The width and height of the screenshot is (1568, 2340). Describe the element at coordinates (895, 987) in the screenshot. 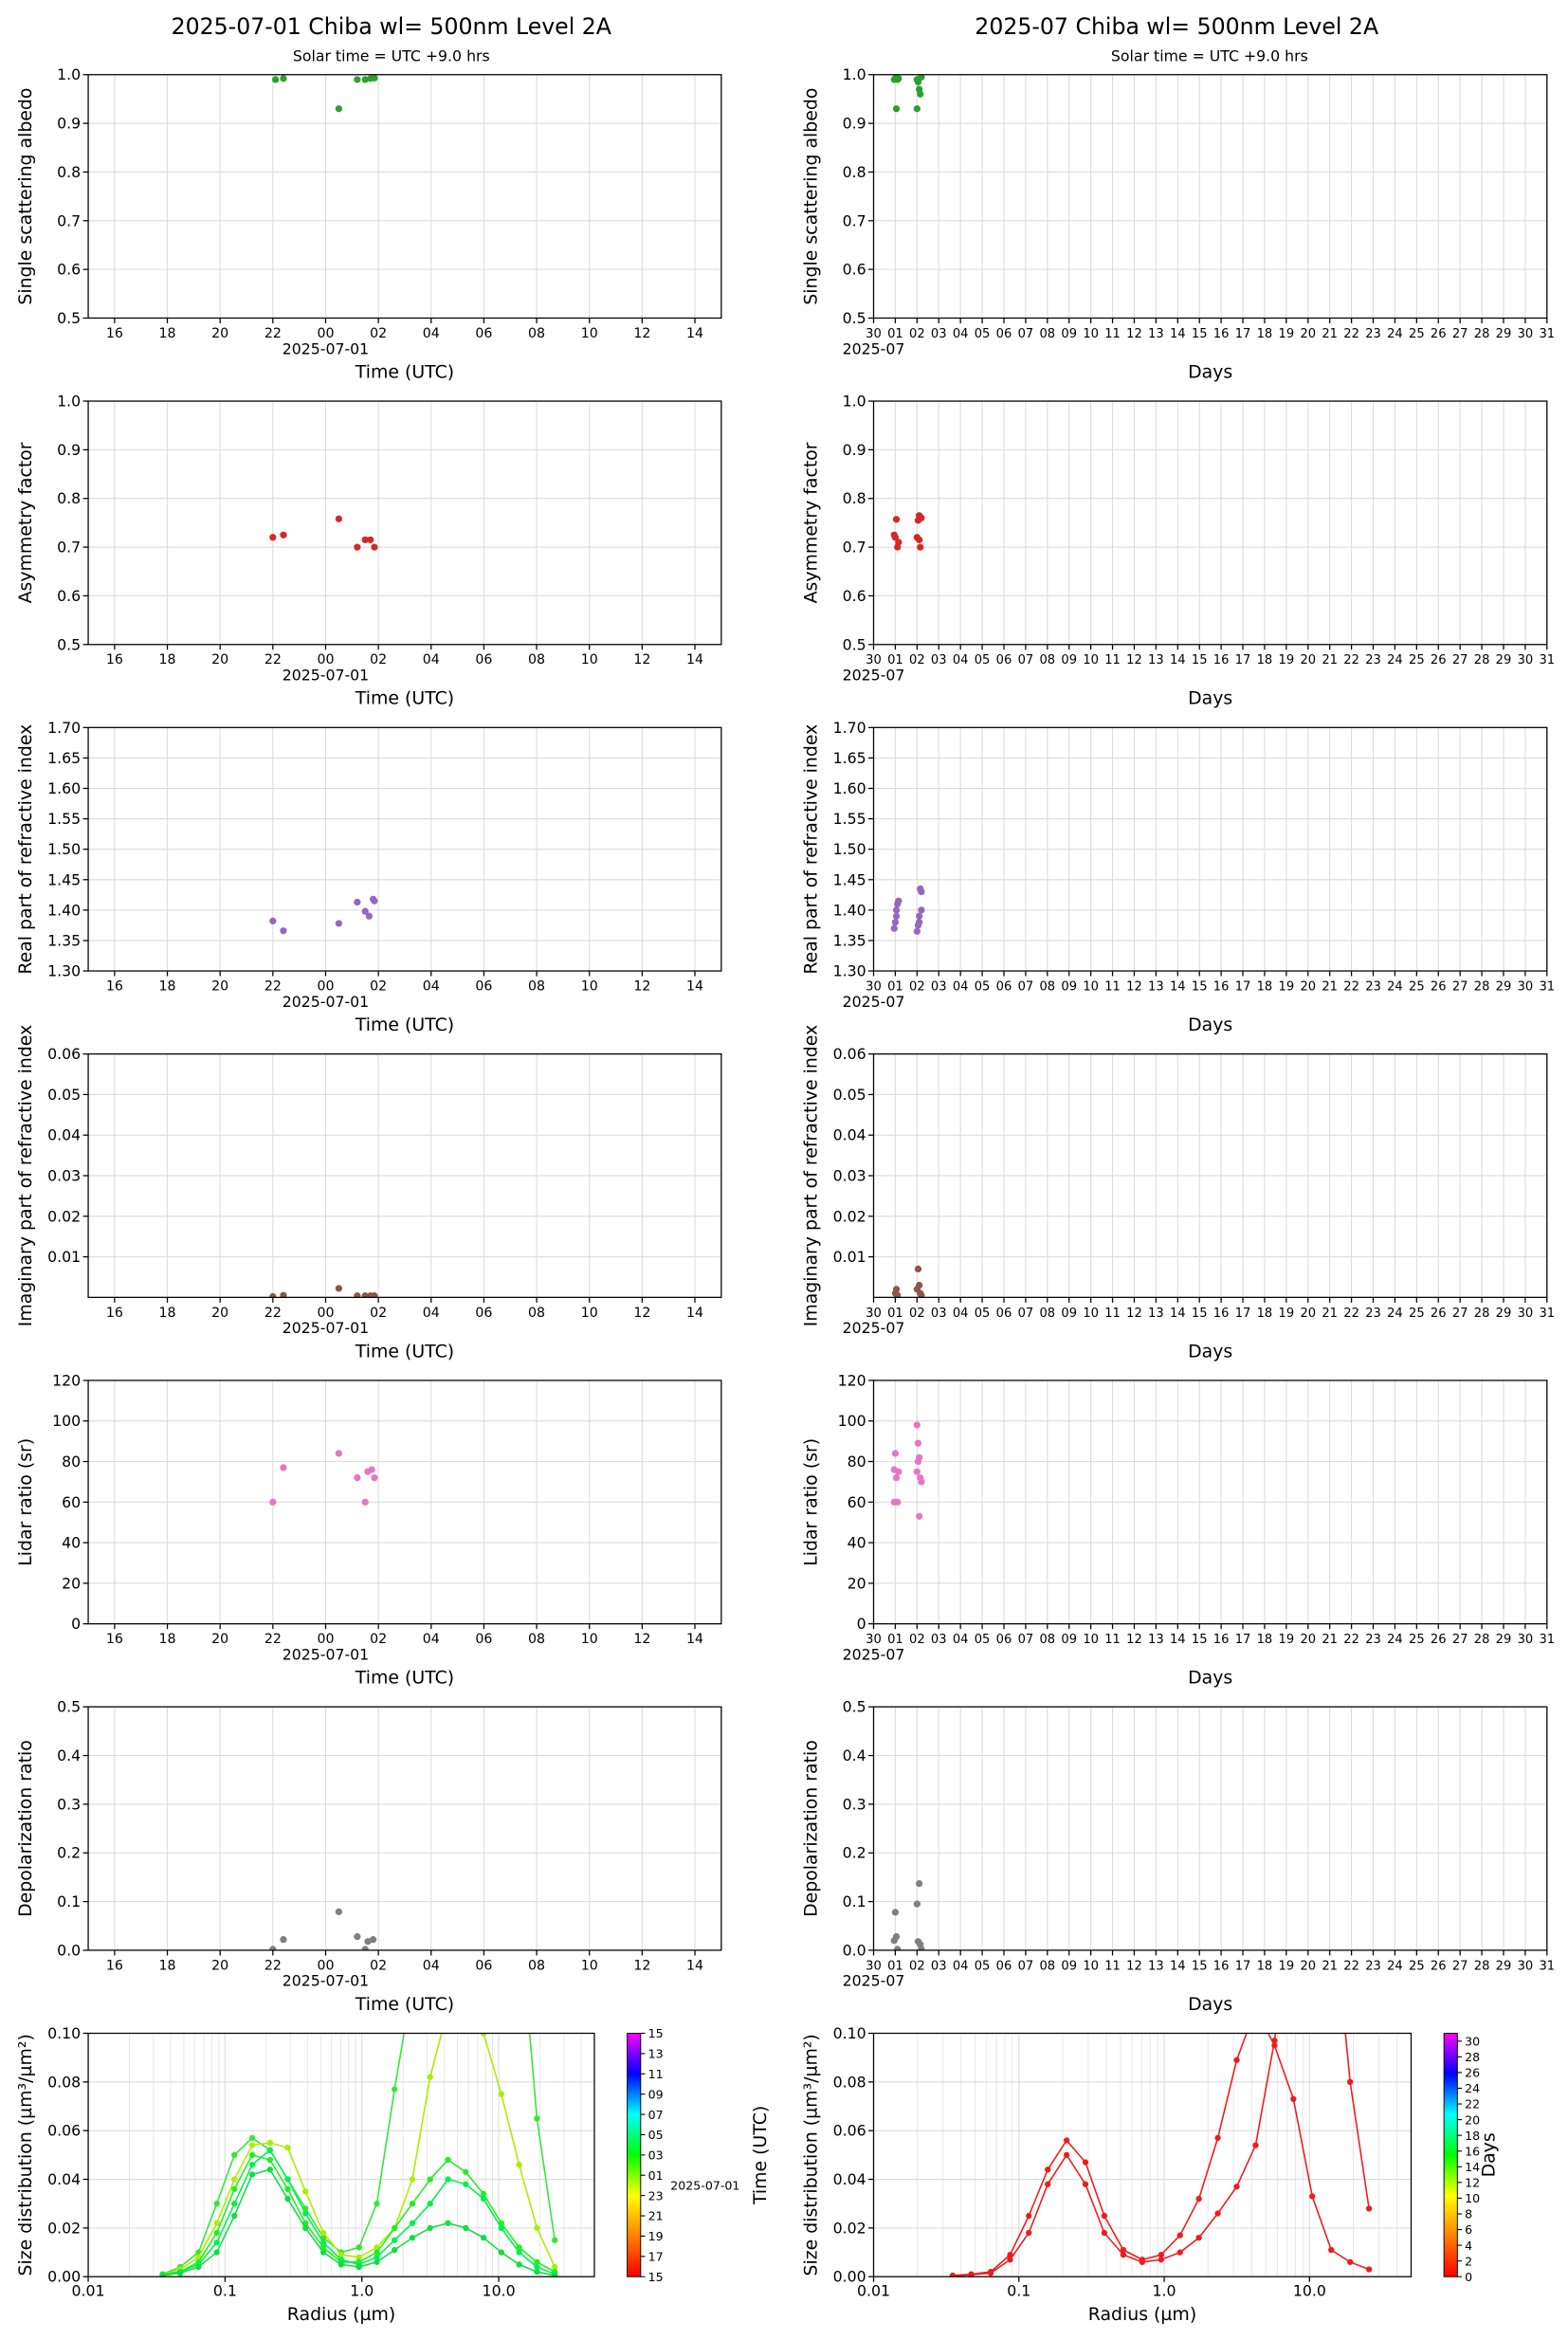

I see `x-tick-label: 01` at that location.